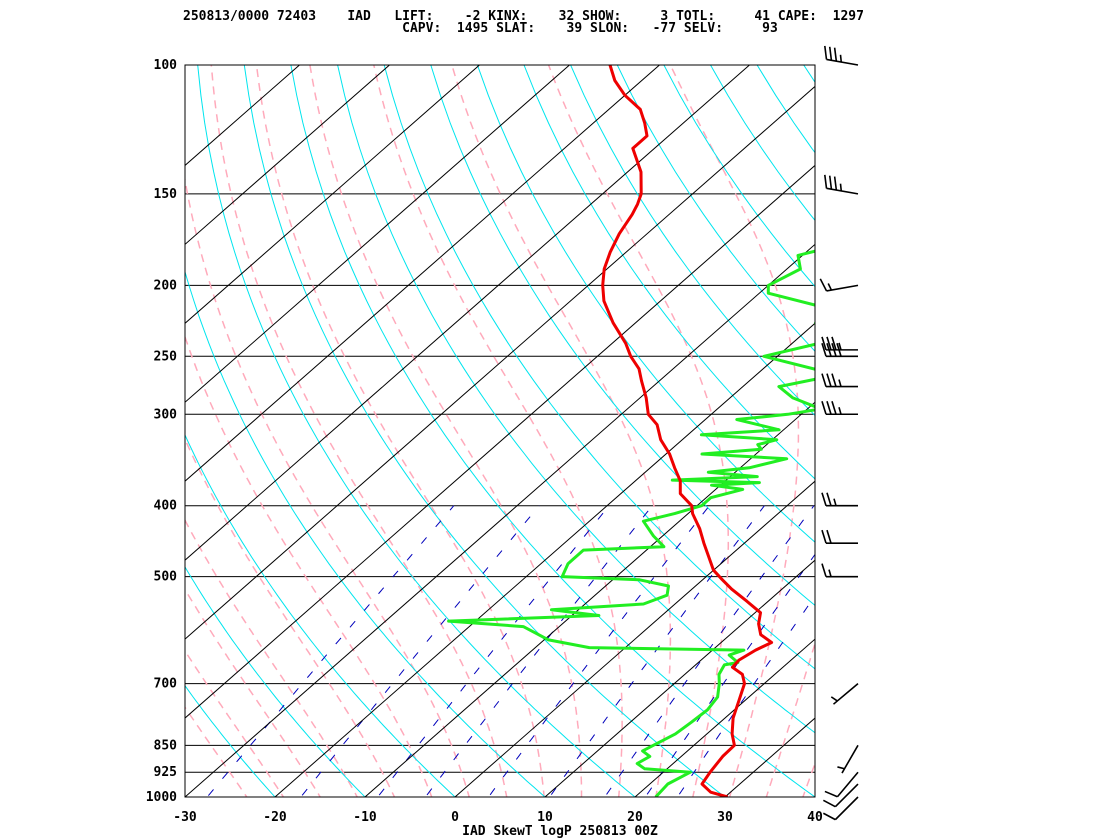 This screenshot has height=840, width=1120. Describe the element at coordinates (185, 817) in the screenshot. I see `temperature-tick-label: -30` at that location.